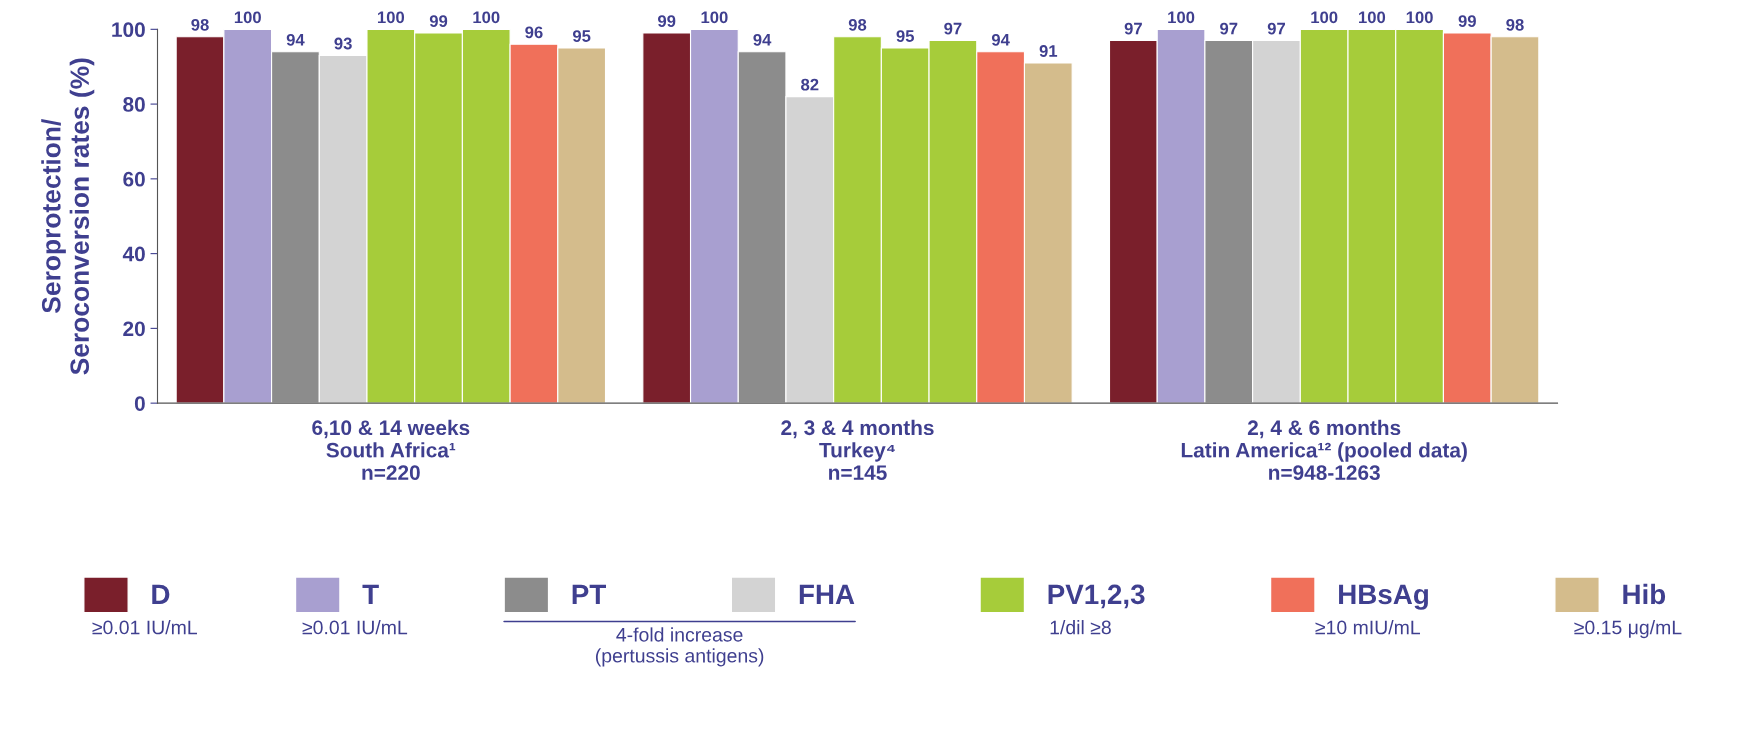  What do you see at coordinates (343, 43) in the screenshot?
I see `data-label: 93` at bounding box center [343, 43].